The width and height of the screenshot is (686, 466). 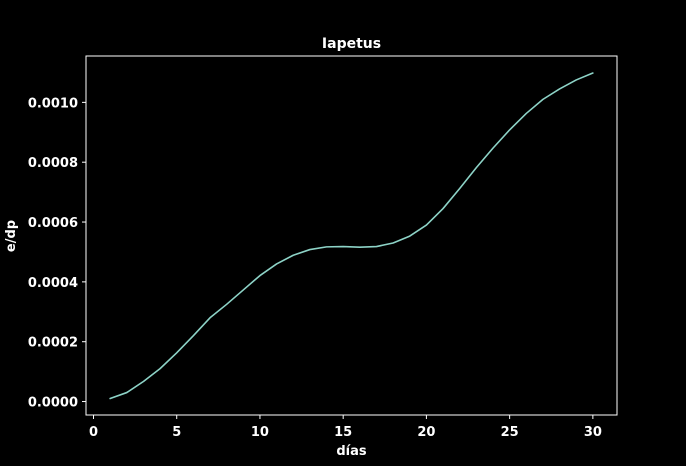 I want to click on x-tick-label: 20, so click(x=426, y=432).